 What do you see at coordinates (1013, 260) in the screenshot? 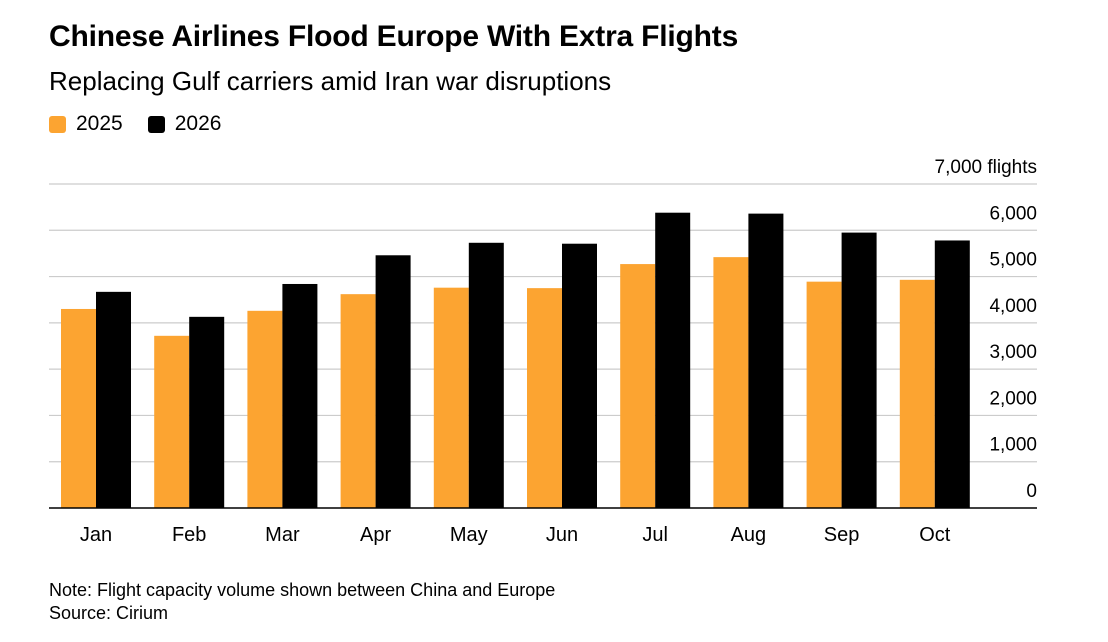
I see `y-tick-label: 5,000` at bounding box center [1013, 260].